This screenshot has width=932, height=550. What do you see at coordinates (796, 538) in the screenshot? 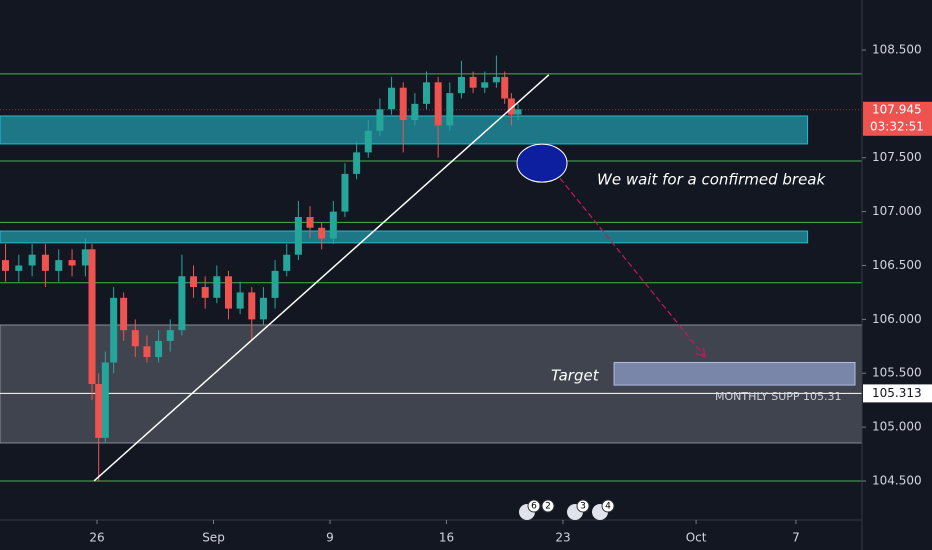
I see `x-tick-label: 7` at bounding box center [796, 538].